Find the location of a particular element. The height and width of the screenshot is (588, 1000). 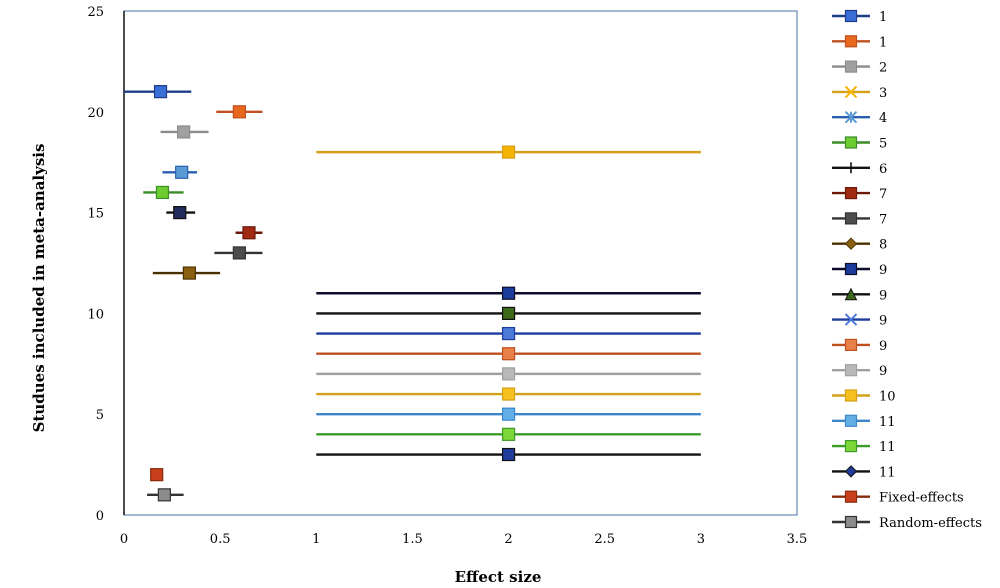

legend-label: 6 is located at coordinates (883, 169).